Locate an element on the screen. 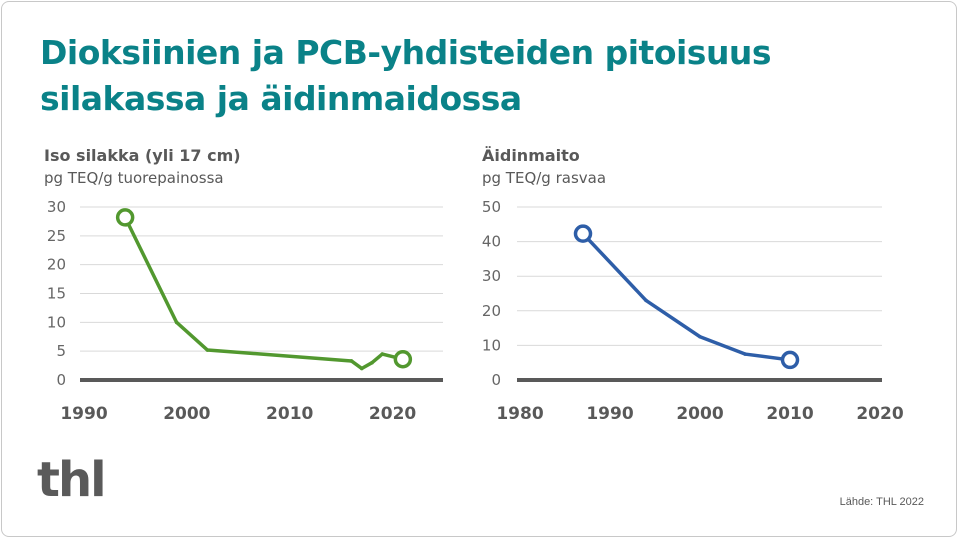 The image size is (960, 540). y-tick-label: 15 is located at coordinates (56, 294).